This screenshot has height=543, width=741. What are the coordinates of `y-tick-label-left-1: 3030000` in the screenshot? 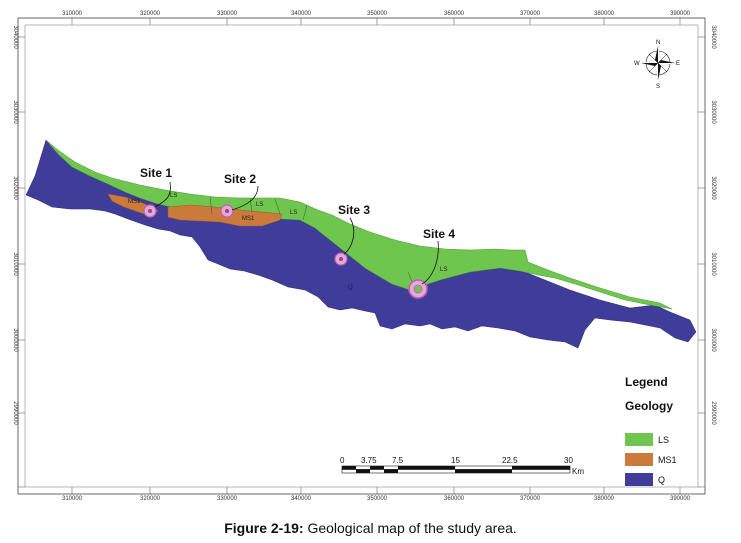 It's located at (15, 112).